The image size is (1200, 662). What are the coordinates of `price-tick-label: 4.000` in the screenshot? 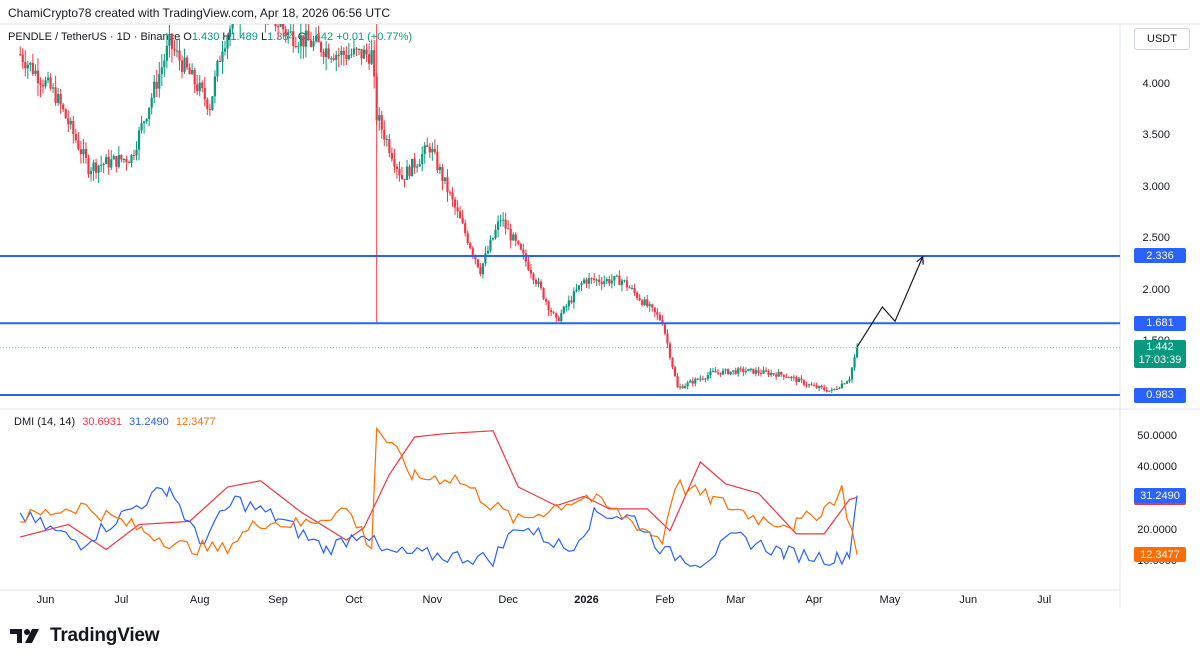 It's located at (1156, 84).